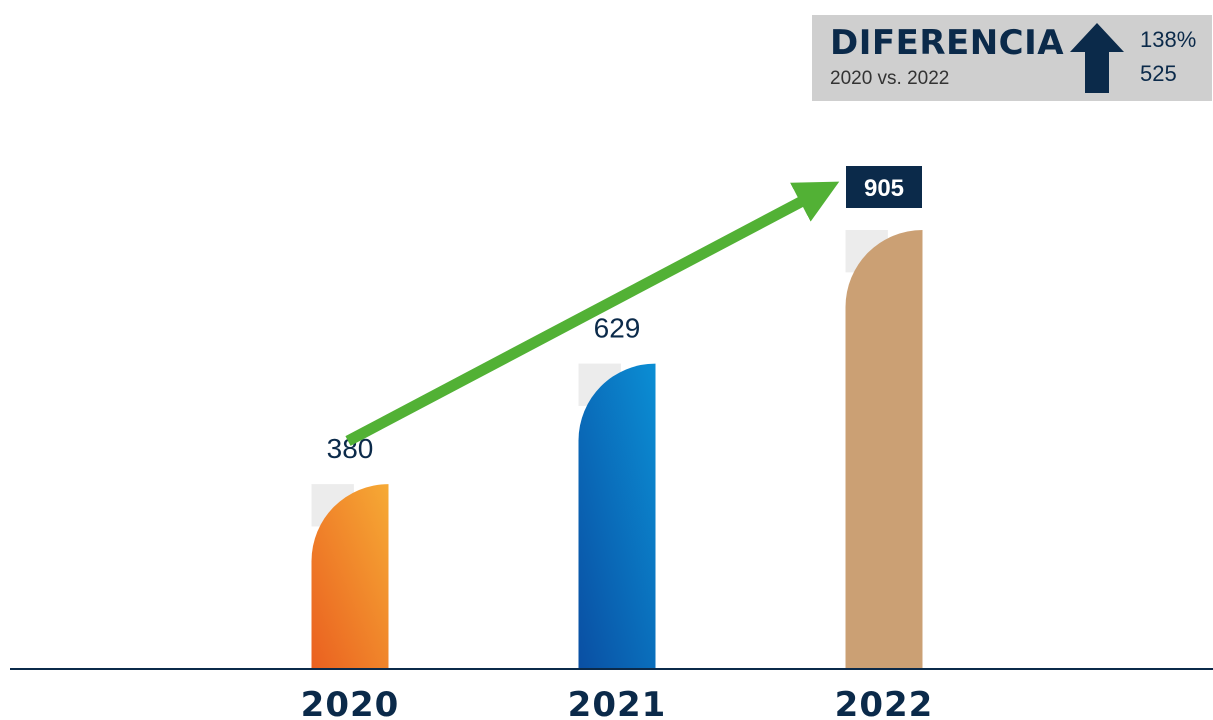 This screenshot has width=1213, height=720. I want to click on bar-2022, so click(884, 449).